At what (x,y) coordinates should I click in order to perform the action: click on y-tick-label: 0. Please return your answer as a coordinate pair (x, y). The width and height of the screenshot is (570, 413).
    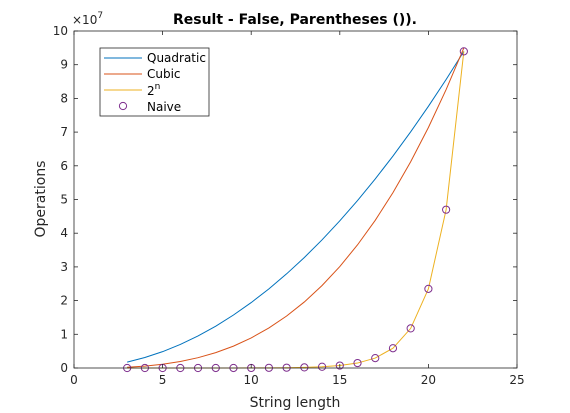
    Looking at the image, I should click on (64, 368).